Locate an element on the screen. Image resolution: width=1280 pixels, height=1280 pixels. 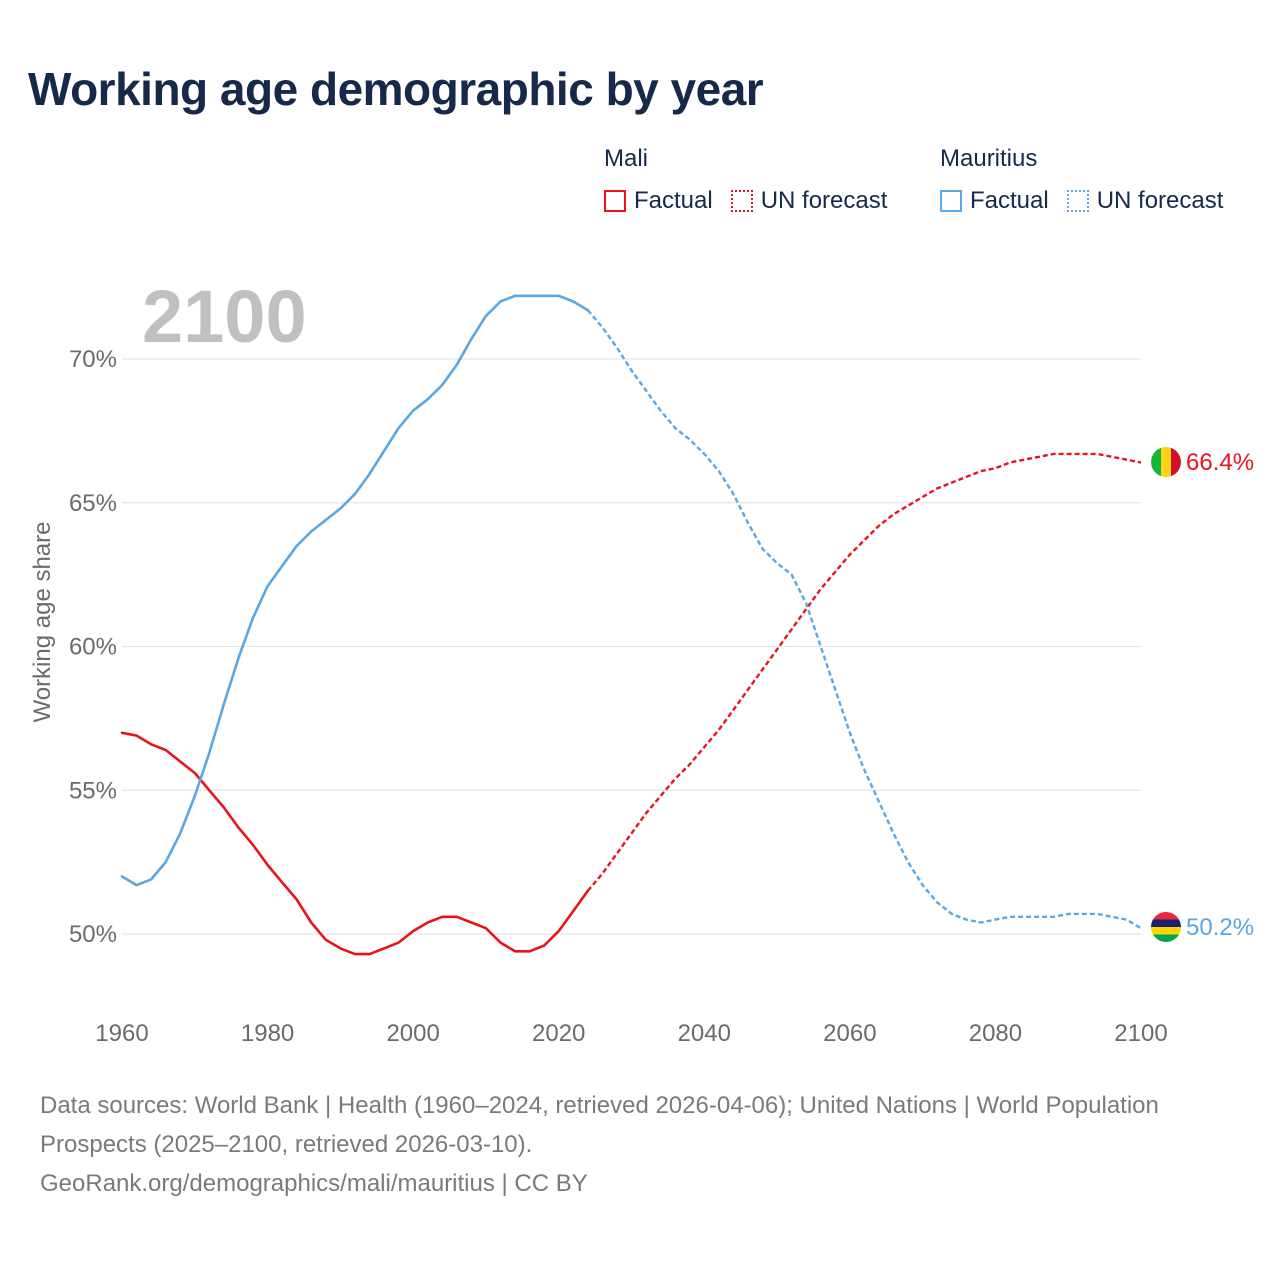
x-tick-label: 2100 is located at coordinates (1140, 1033).